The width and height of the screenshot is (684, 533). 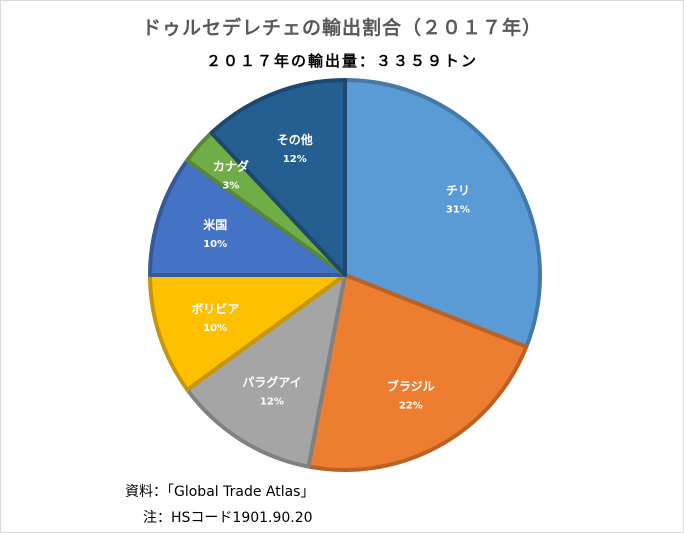 I want to click on slice-value-1: 22%, so click(x=411, y=406).